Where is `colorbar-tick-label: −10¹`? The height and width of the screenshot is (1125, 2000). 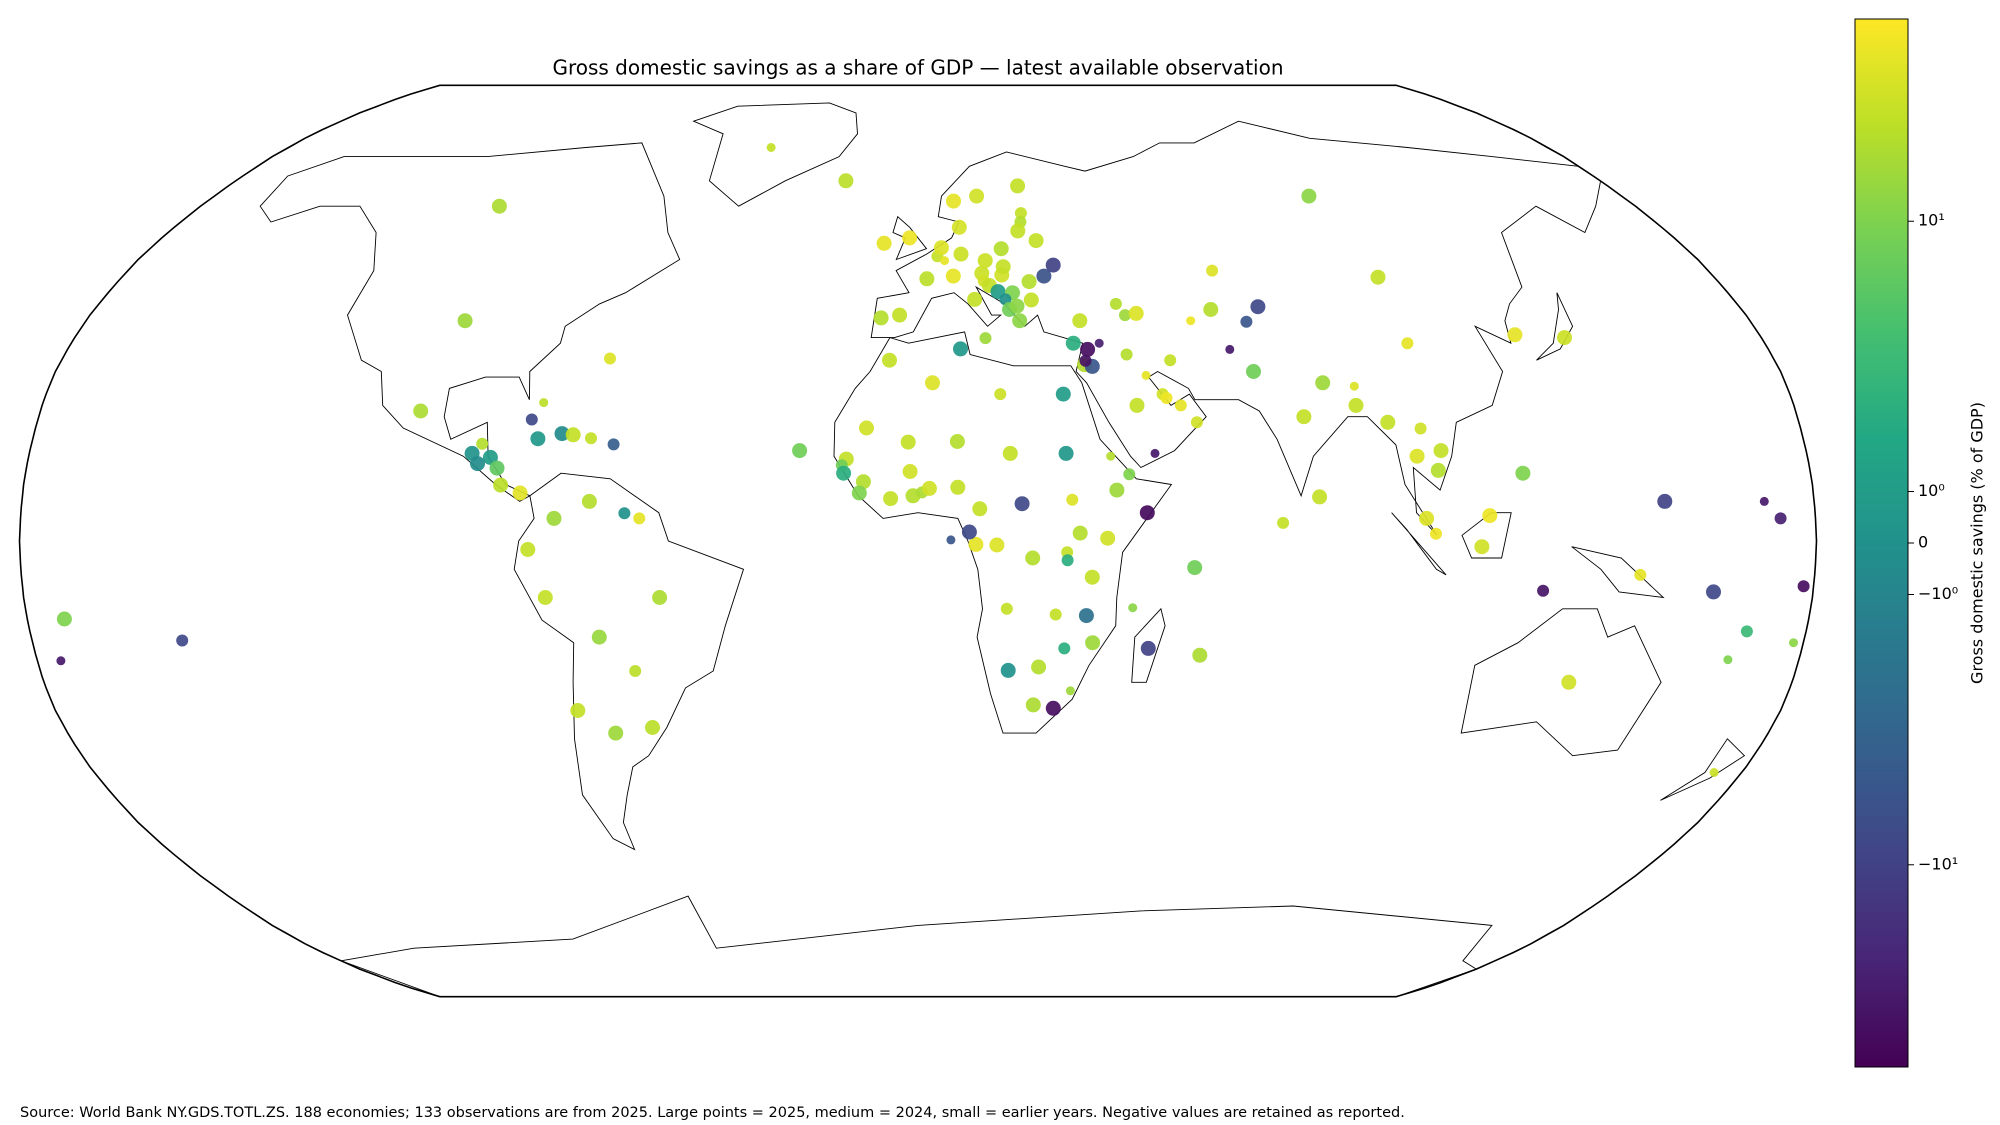 colorbar-tick-label: −10¹ is located at coordinates (1938, 863).